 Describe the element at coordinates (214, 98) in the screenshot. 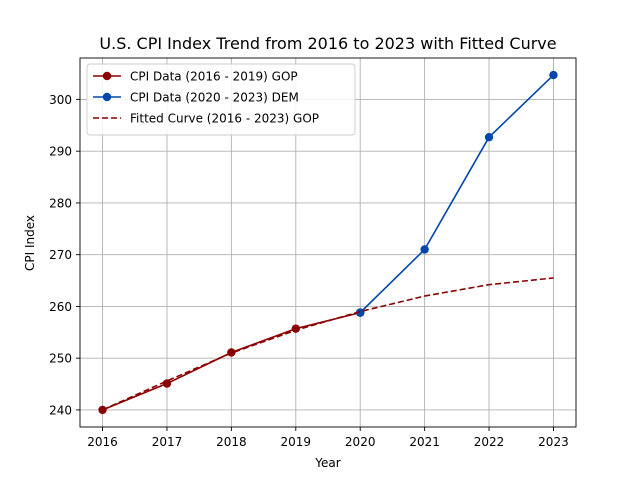

I see `legend-label-2: CPI Data (2020 - 2023) DEM` at that location.